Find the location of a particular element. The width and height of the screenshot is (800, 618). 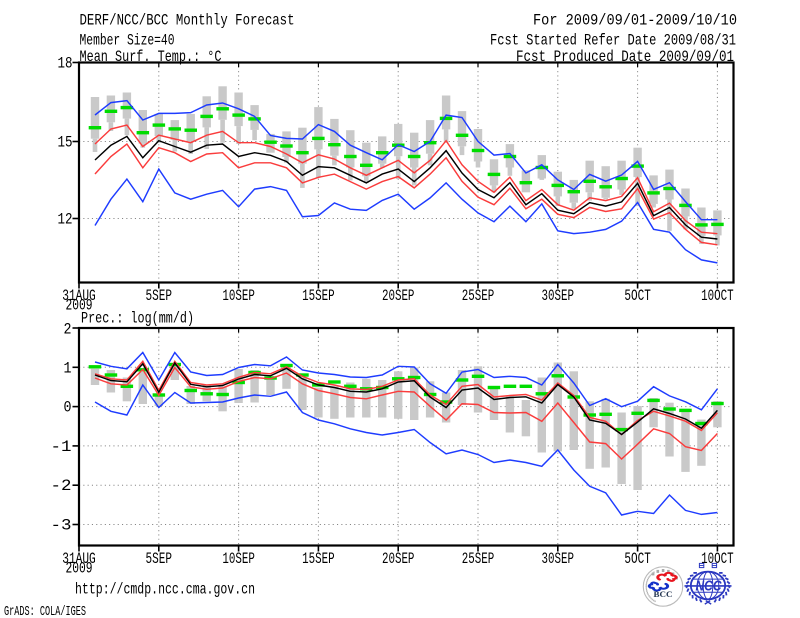

svg-text: 2 is located at coordinates (68, 329).